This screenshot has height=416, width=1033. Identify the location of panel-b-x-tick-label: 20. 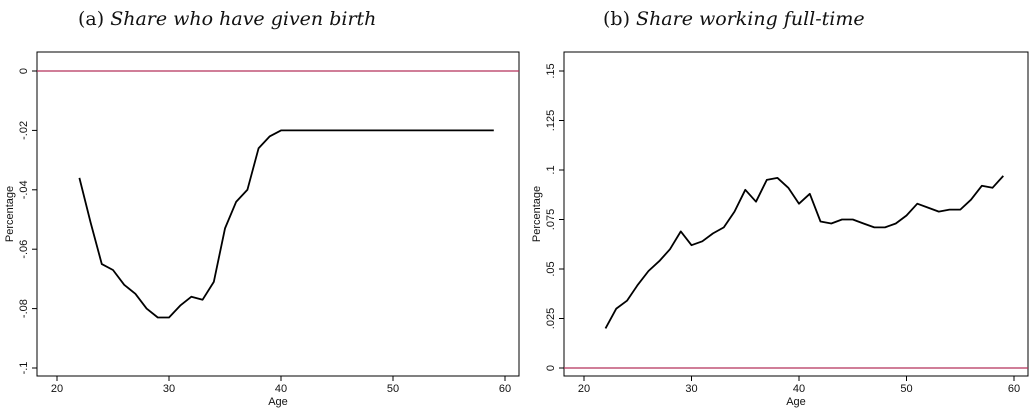
(584, 389).